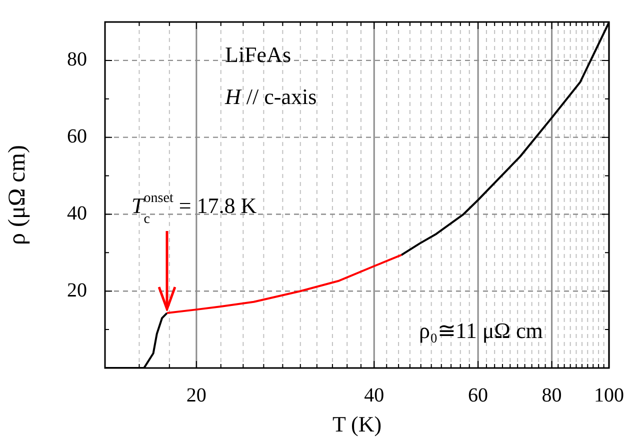 Image resolution: width=639 pixels, height=443 pixels. I want to click on annotation: H // c-axis, so click(270, 96).